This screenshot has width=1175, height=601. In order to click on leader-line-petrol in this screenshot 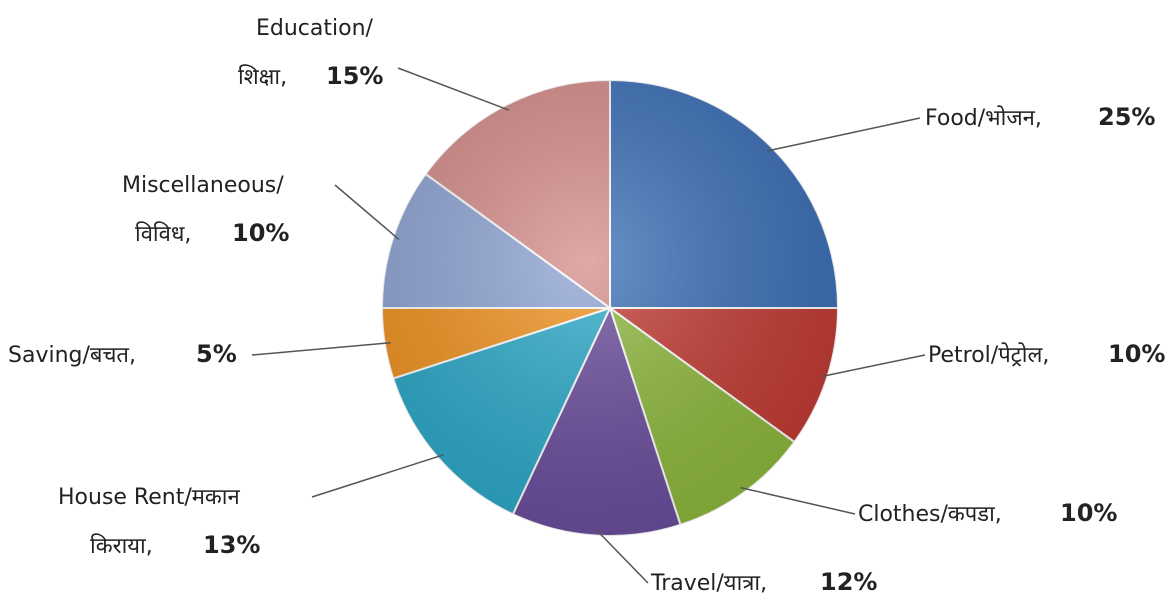, I will do `click(873, 366)`.